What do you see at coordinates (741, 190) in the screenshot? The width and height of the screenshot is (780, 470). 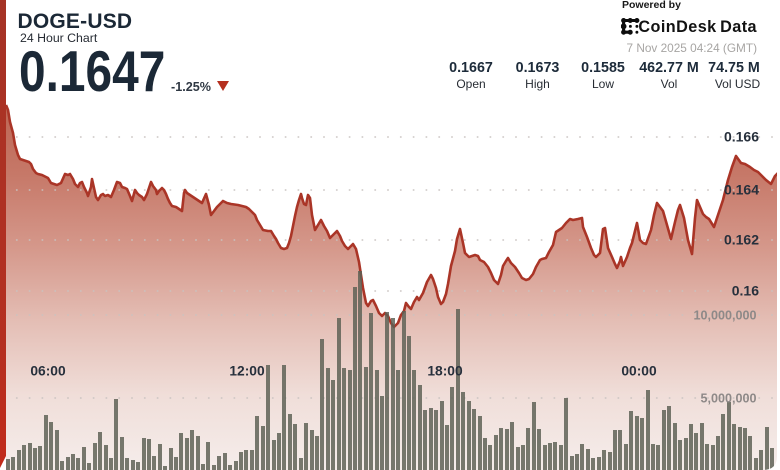 I see `svg-text: 0.164` at bounding box center [741, 190].